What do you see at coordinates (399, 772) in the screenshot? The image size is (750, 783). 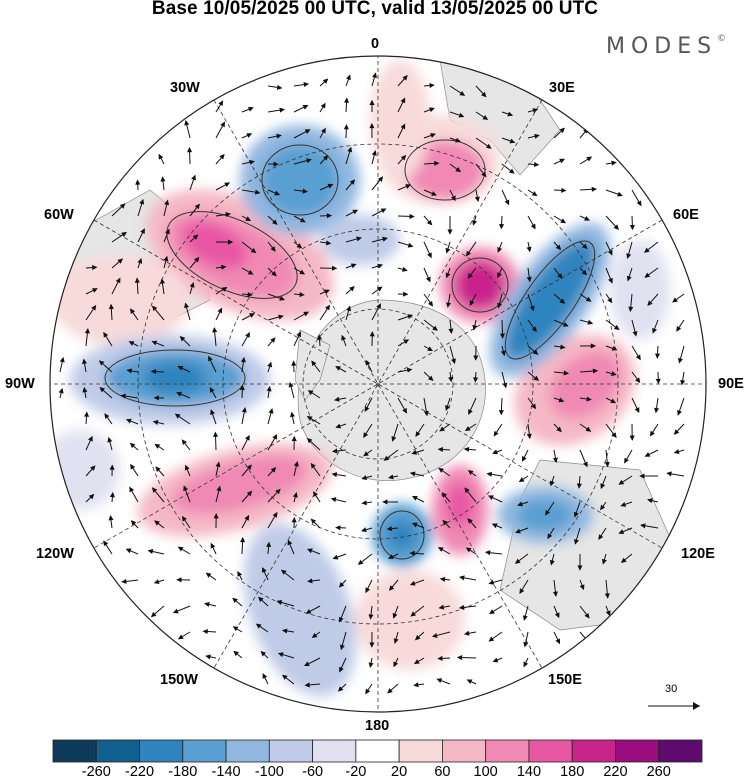 I see `colorbar-tick-label: 20` at bounding box center [399, 772].